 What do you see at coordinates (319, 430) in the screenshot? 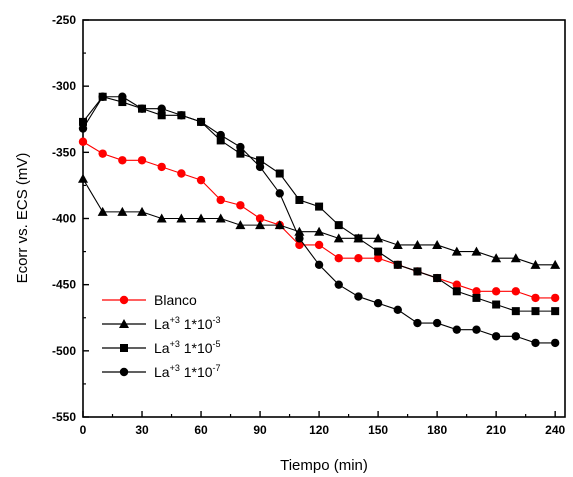
I see `x-tick-label: 120` at bounding box center [319, 430].